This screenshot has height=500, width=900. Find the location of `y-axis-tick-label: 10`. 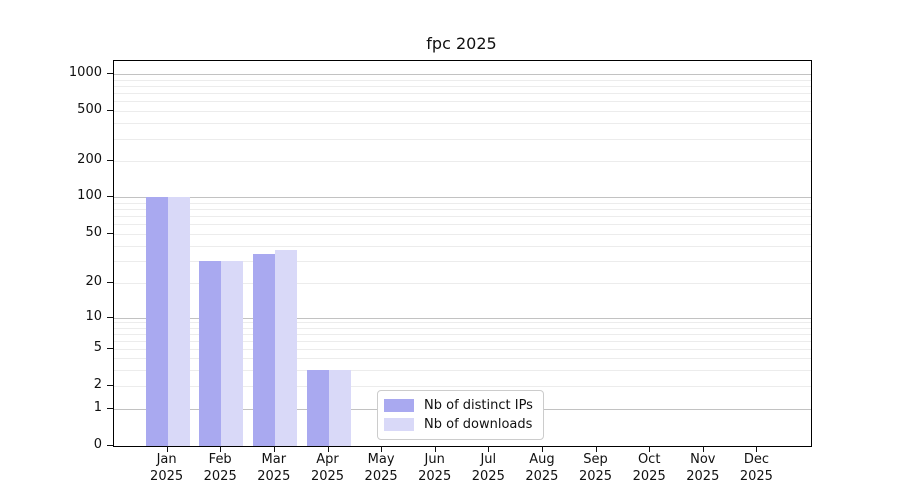

y-axis-tick-label: 10 is located at coordinates (93, 316).